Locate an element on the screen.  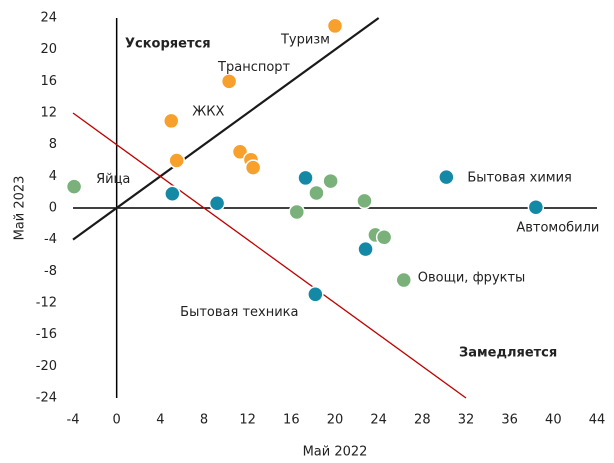
x-tick-label: 28 is located at coordinates (422, 420).